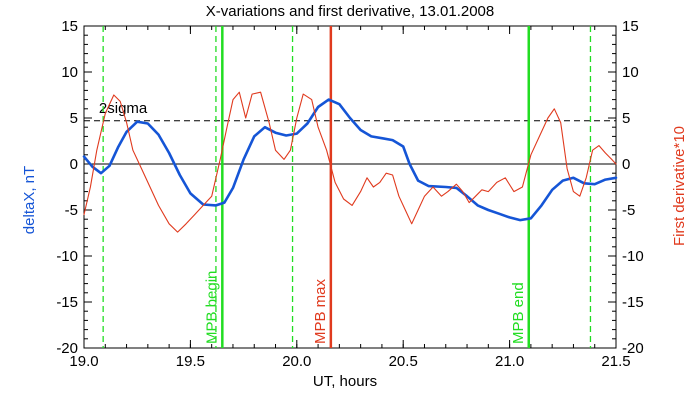 This screenshot has height=400, width=700. Describe the element at coordinates (630, 72) in the screenshot. I see `y-tick-label-right-1: 10` at that location.